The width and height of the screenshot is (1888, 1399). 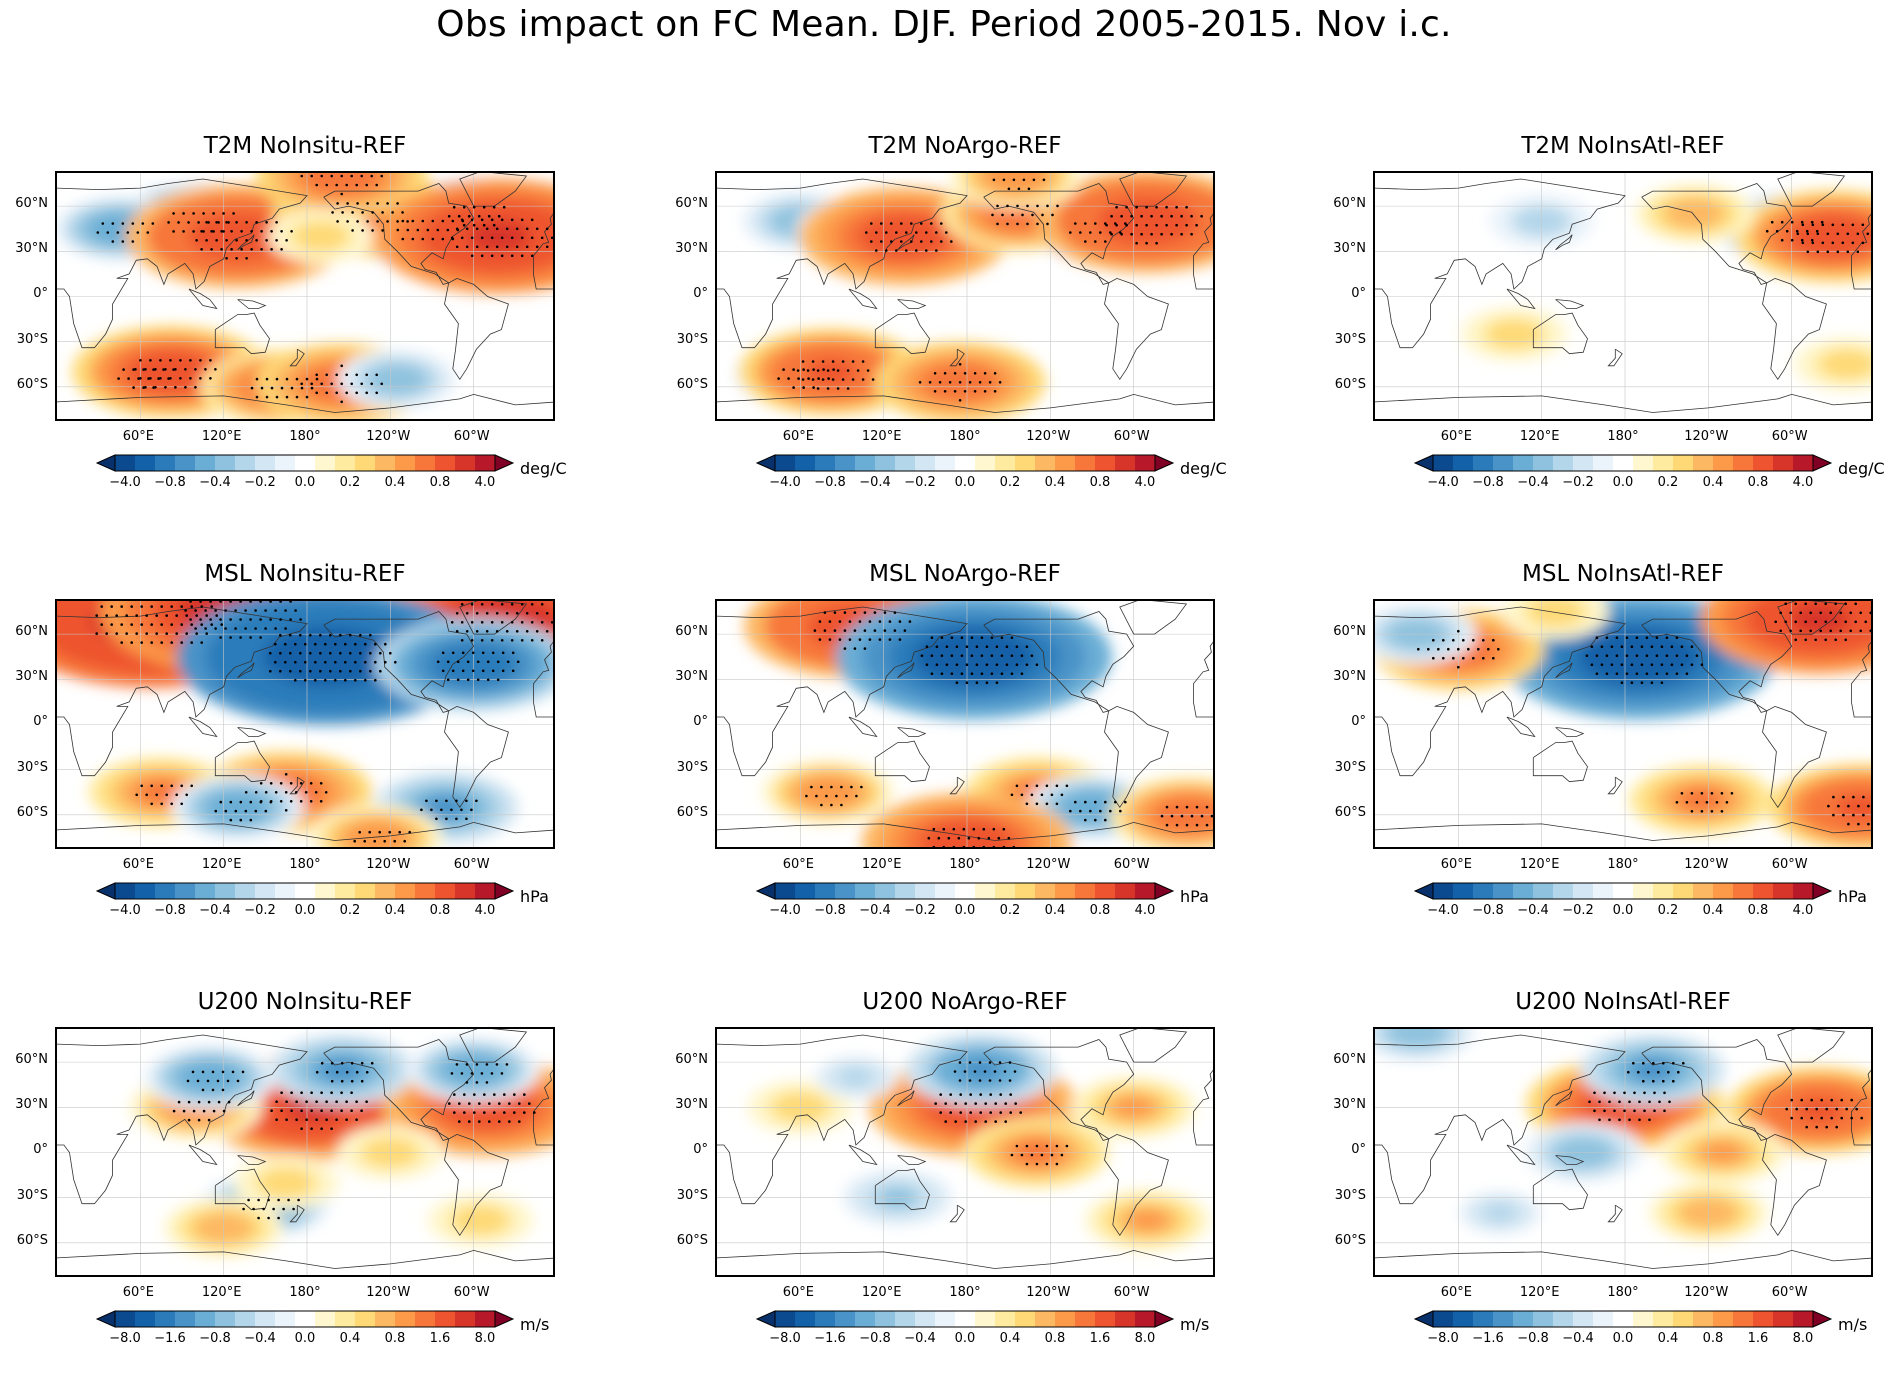 I want to click on colorbar-tick-label: 8.0, so click(x=485, y=1338).